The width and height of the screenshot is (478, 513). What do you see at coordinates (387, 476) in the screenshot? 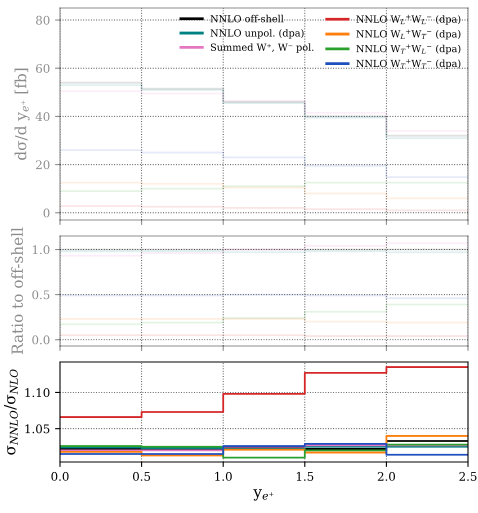
I see `x-tick-label: 2.0` at bounding box center [387, 476].